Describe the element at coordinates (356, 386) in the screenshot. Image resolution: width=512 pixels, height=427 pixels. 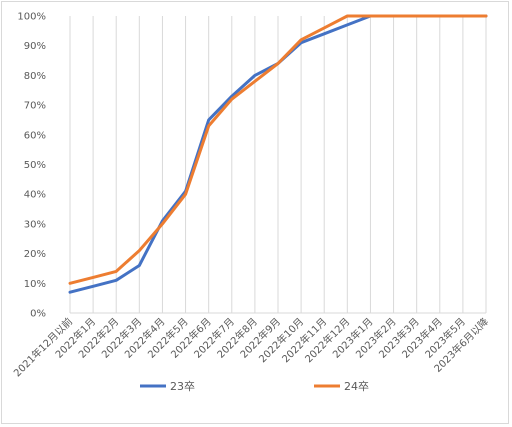
I see `legend-label: 24卒` at that location.